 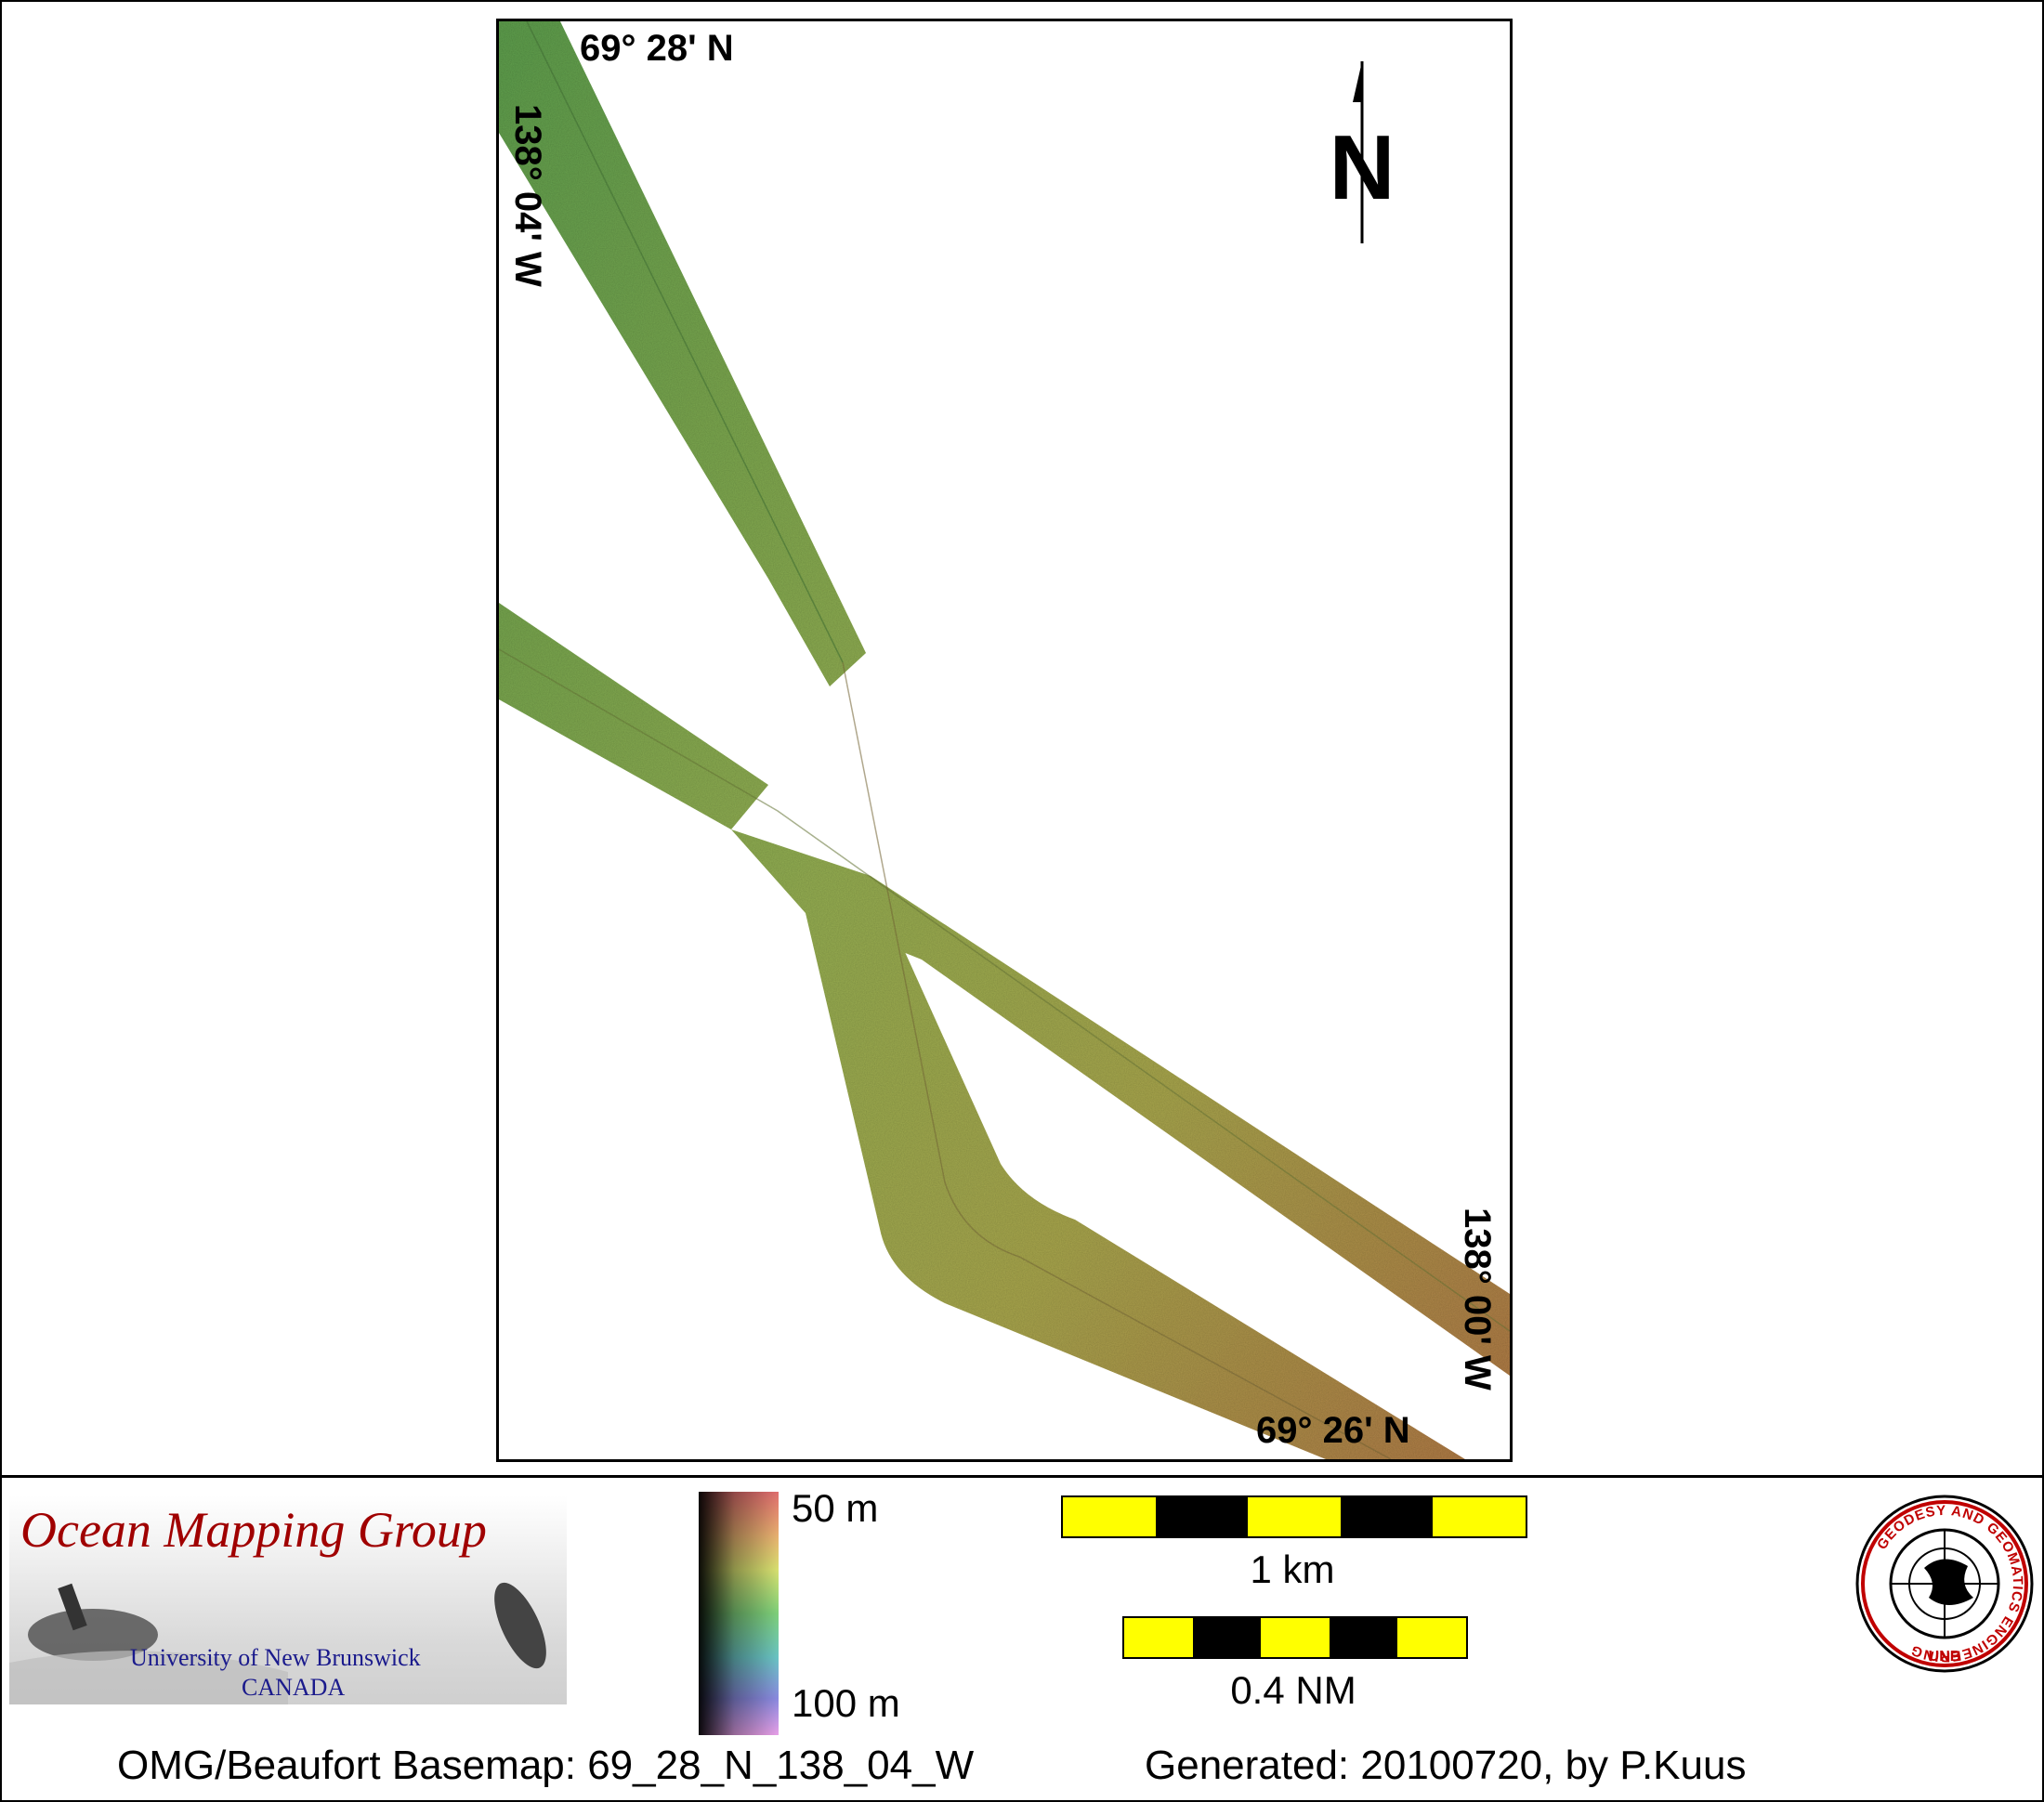 I want to click on footer-generated: Generated: 20100720, by P.Kuus, so click(x=1446, y=1765).